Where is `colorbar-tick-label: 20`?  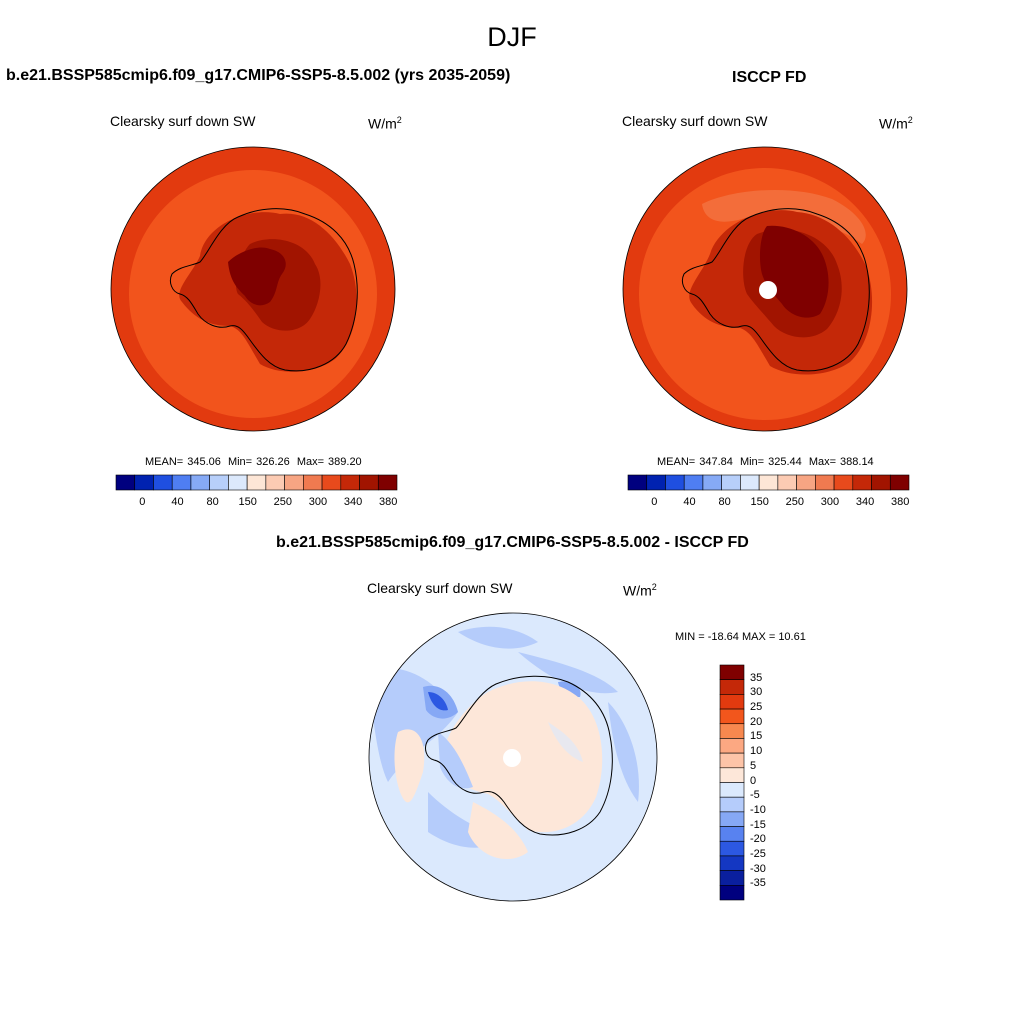 colorbar-tick-label: 20 is located at coordinates (756, 721).